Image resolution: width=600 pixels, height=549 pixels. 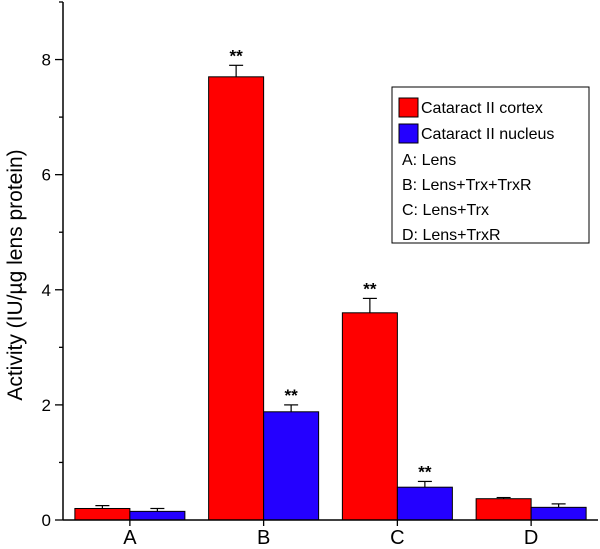 What do you see at coordinates (291, 466) in the screenshot?
I see `bar-nucleus-B` at bounding box center [291, 466].